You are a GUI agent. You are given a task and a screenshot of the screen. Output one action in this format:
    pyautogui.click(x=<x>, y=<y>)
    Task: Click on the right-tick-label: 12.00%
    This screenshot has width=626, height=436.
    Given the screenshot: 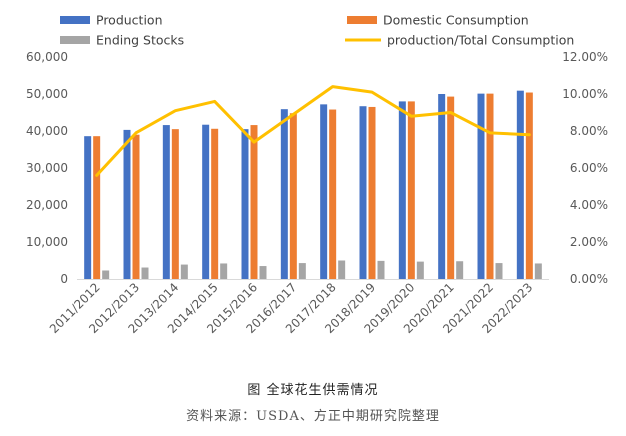 What is the action you would take?
    pyautogui.click(x=585, y=57)
    